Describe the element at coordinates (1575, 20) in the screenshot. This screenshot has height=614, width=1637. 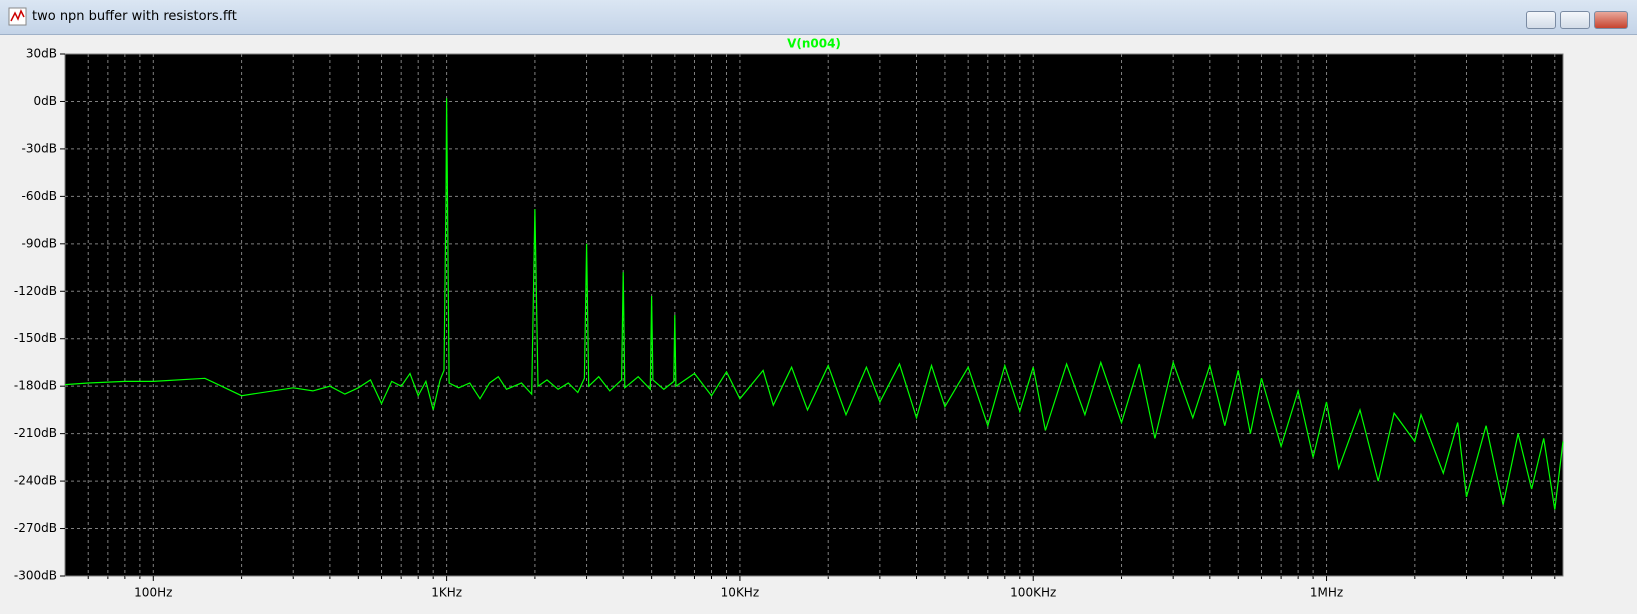
I see `restore-button` at that location.